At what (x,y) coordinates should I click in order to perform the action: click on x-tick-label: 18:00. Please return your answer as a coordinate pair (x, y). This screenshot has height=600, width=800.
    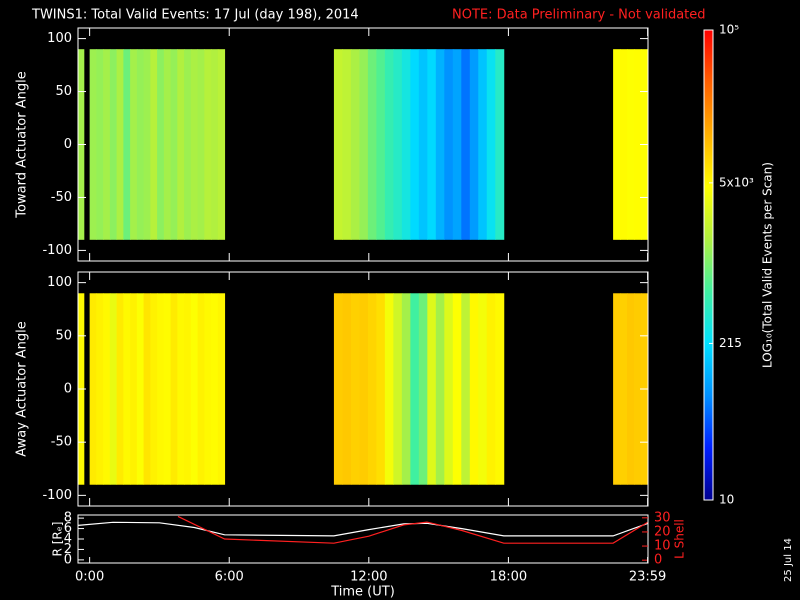
    Looking at the image, I should click on (508, 577).